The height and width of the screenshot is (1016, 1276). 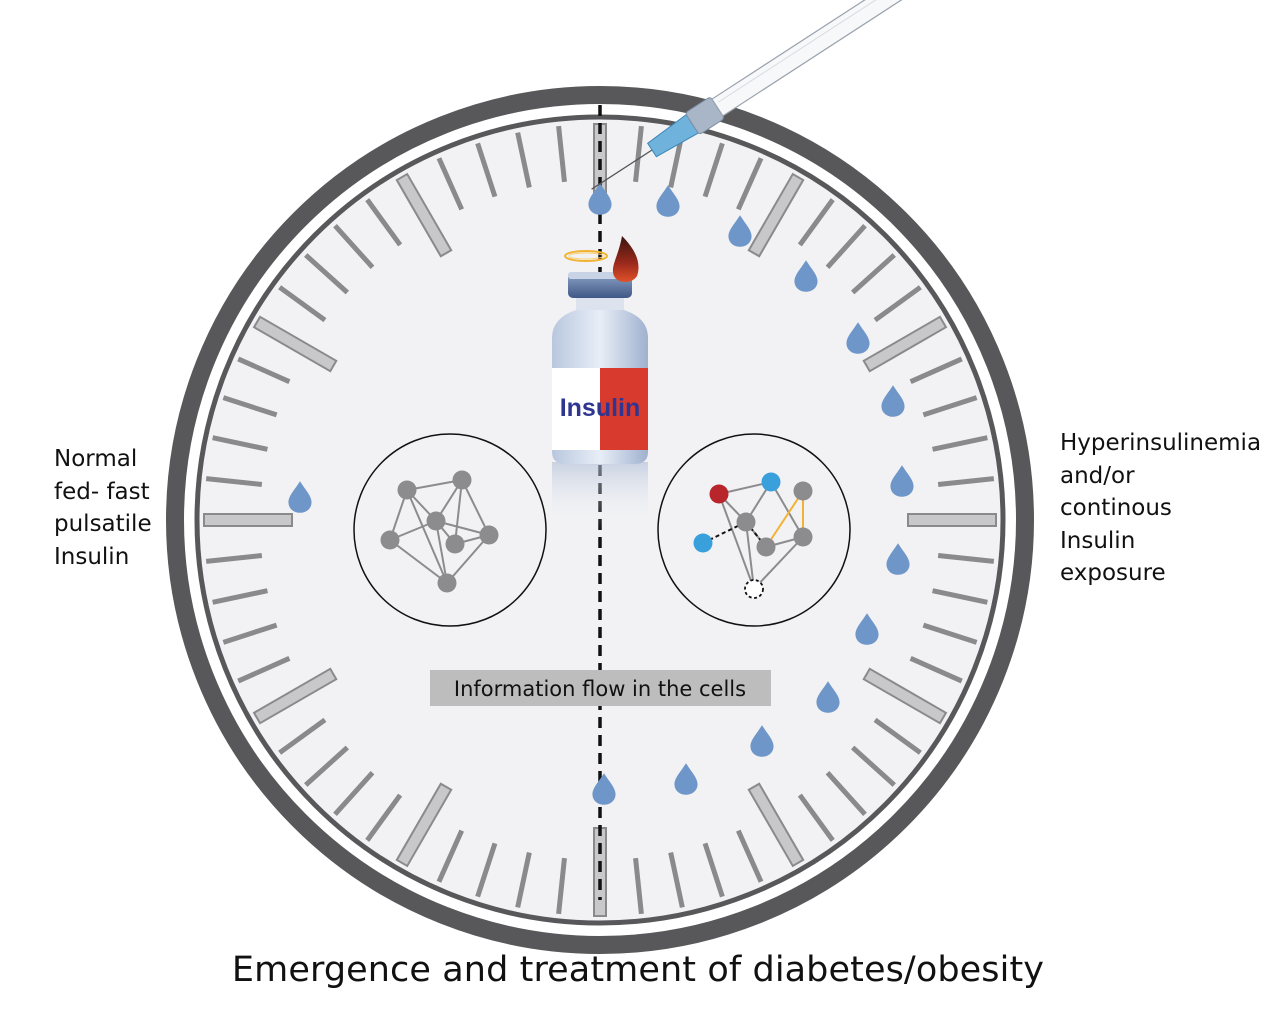 I want to click on left-label-line: pulsatile, so click(x=103, y=524).